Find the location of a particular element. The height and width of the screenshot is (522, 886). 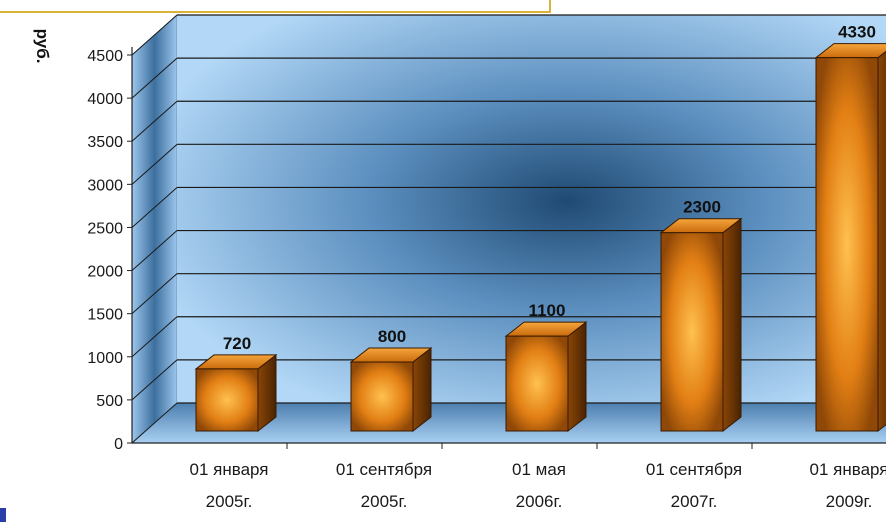

data-label: 800 is located at coordinates (392, 336).